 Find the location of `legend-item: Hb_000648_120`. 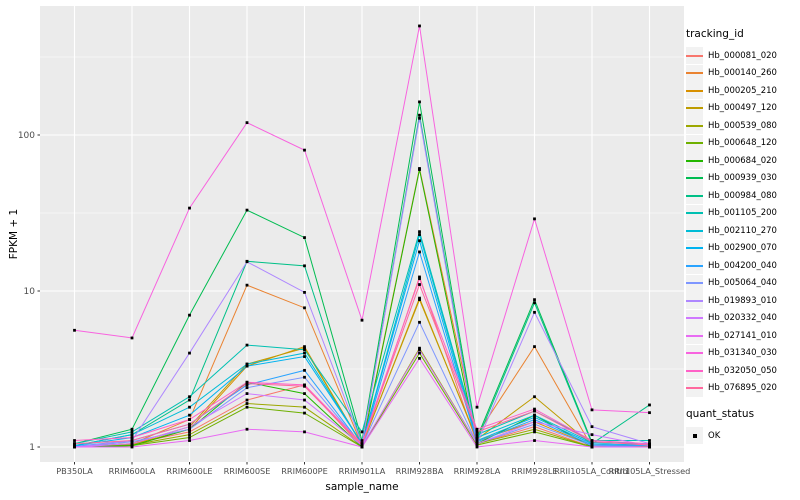

legend-item: Hb_000648_120 is located at coordinates (742, 143).